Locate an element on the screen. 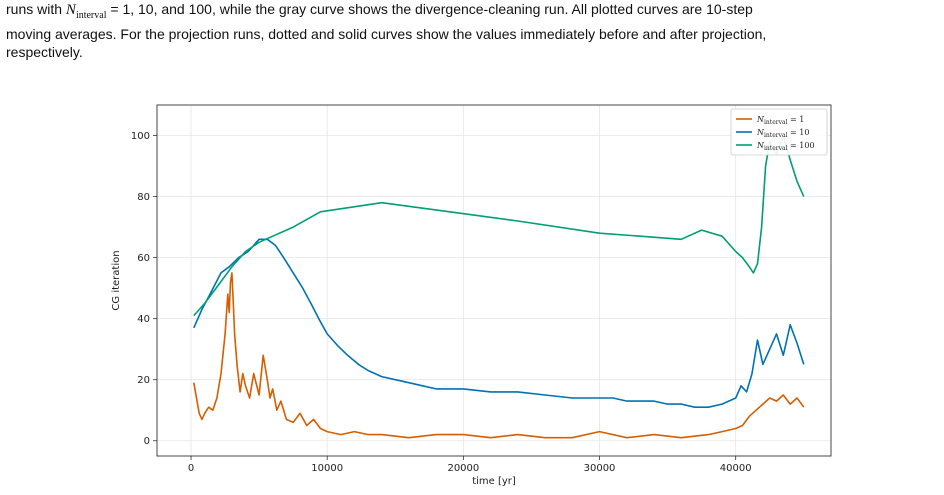 The image size is (944, 495). x-tick-label: 10000 is located at coordinates (327, 468).